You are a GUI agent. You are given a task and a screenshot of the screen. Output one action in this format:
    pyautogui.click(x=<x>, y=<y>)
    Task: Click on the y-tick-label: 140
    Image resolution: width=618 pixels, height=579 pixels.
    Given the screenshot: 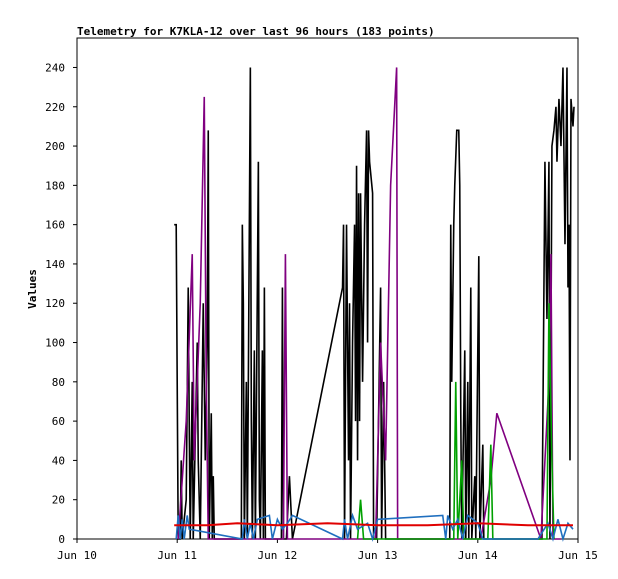 What is the action you would take?
    pyautogui.click(x=55, y=264)
    